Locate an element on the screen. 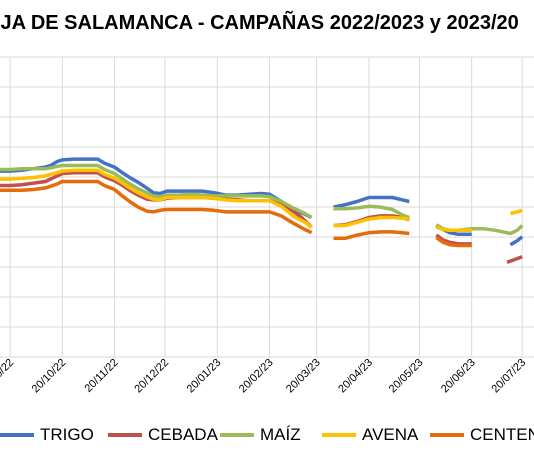 The height and width of the screenshot is (462, 534). legend-item-maiz: MAÍZ is located at coordinates (260, 435).